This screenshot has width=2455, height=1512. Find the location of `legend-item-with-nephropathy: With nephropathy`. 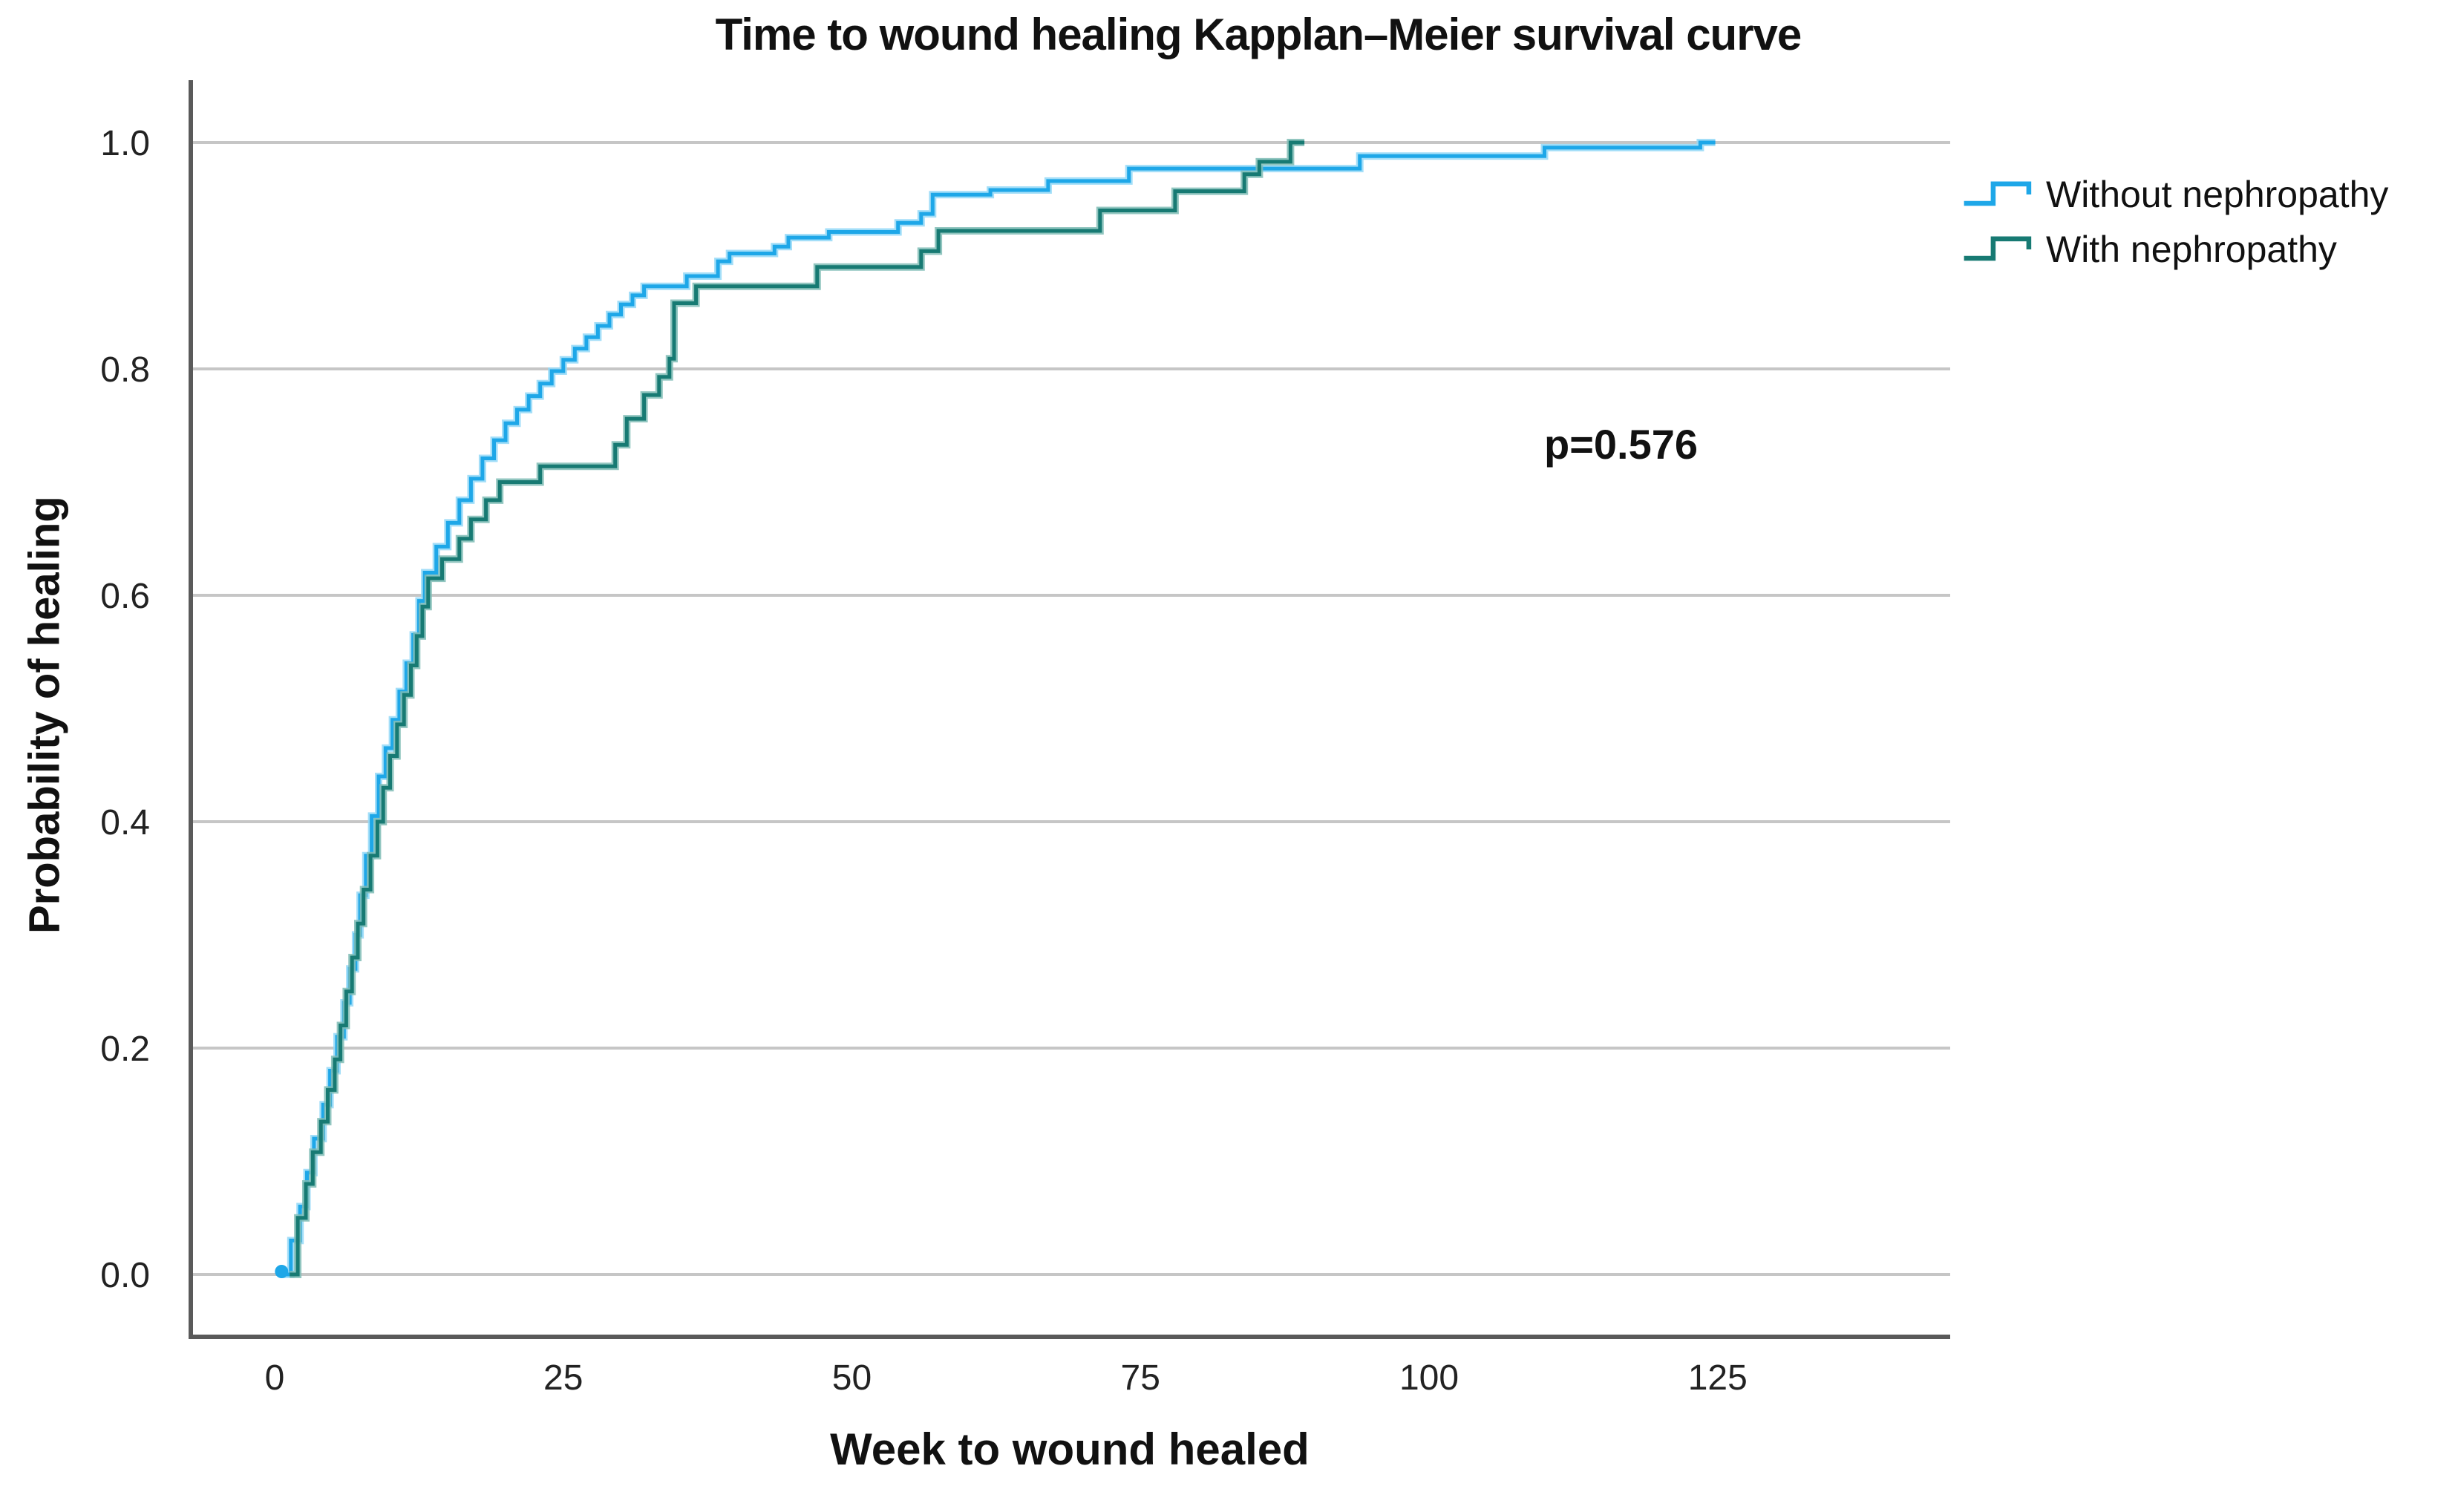

legend-item-with-nephropathy: With nephropathy is located at coordinates (2174, 250).